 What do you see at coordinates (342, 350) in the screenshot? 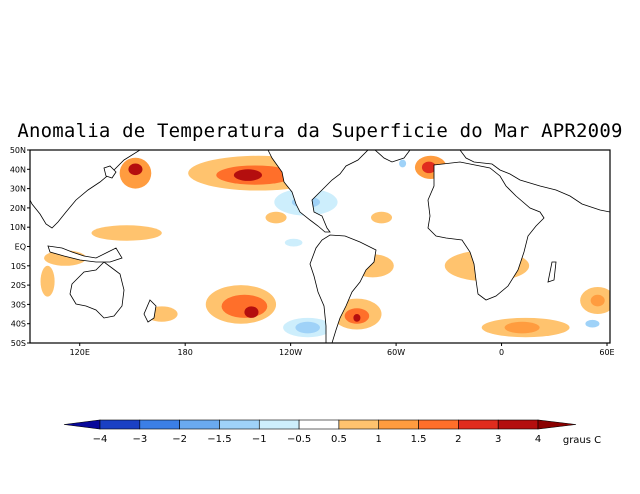
I see `longitude-axis: 120E 180 120W 60W 0 60E` at bounding box center [342, 350].